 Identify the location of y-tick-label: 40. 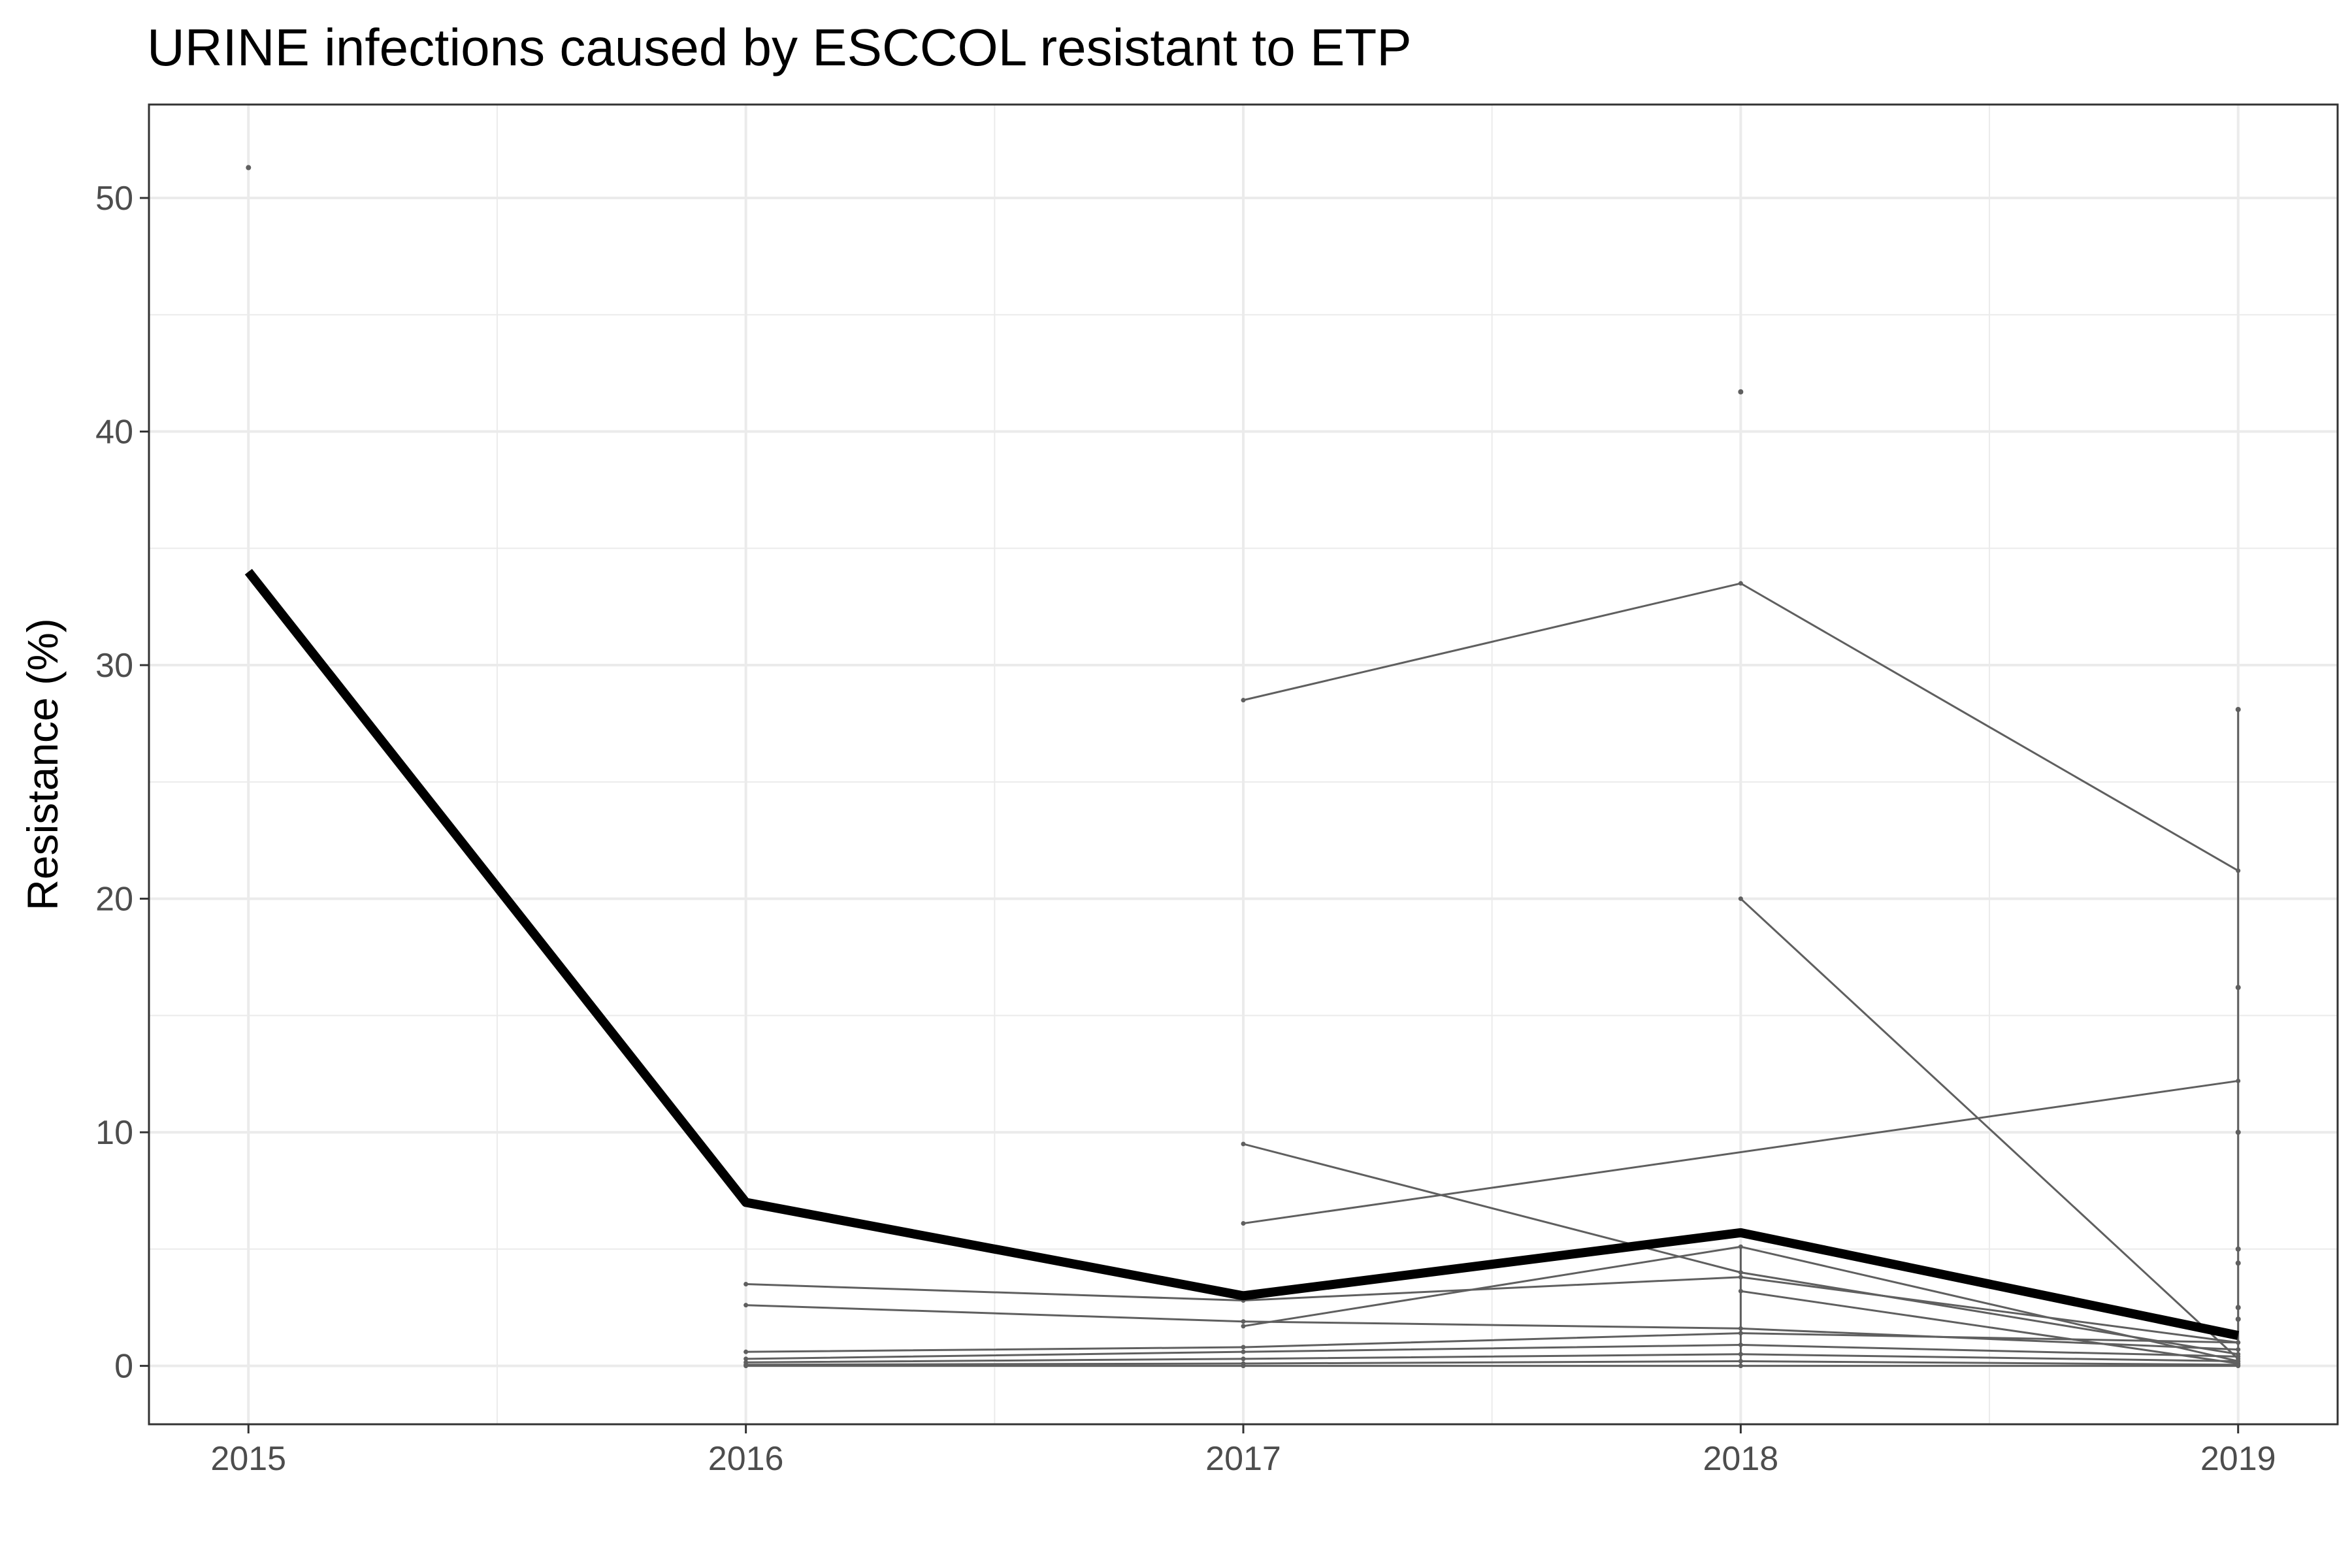
(114, 432).